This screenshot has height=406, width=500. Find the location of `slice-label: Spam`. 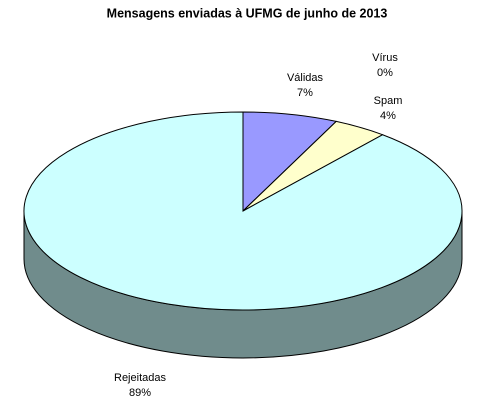

slice-label: Spam is located at coordinates (388, 101).